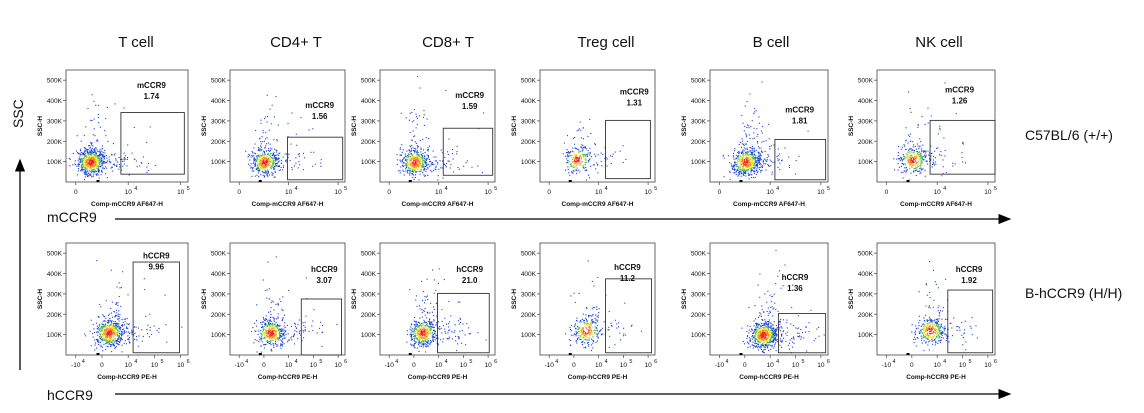 This screenshot has height=413, width=1144. I want to click on gate-percent-label: 21.0, so click(470, 280).